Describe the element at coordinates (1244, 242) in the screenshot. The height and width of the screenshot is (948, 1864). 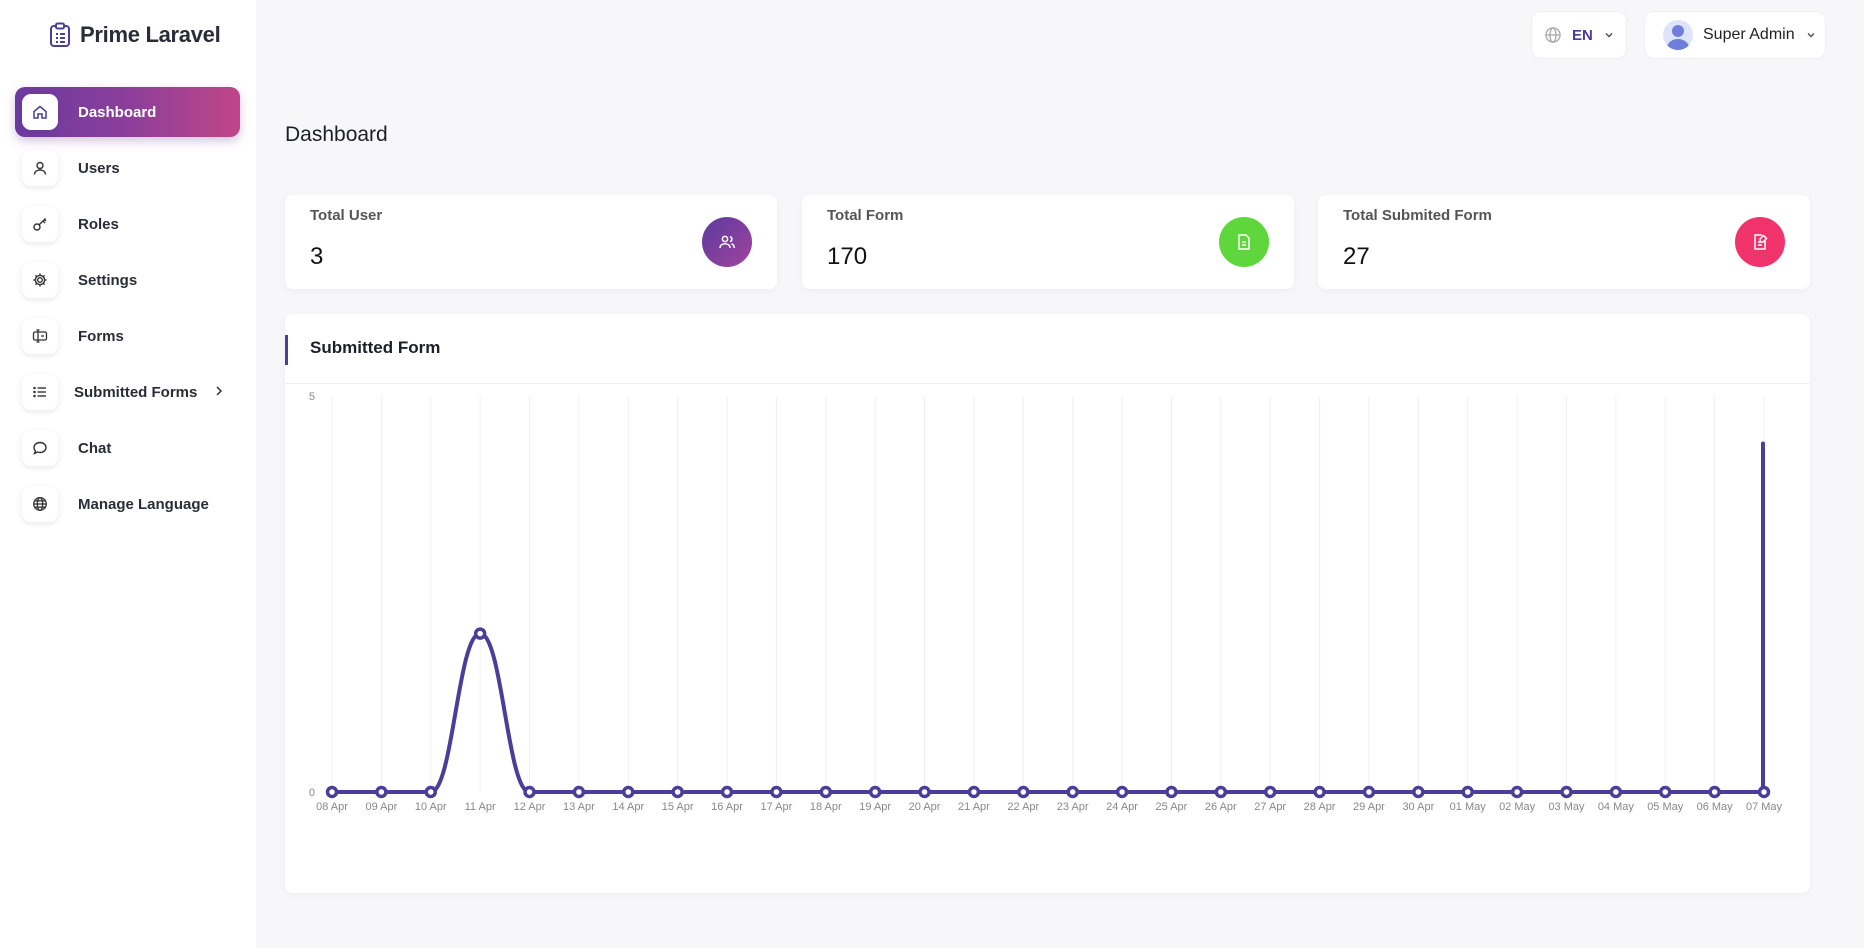
I see `file-icon` at that location.